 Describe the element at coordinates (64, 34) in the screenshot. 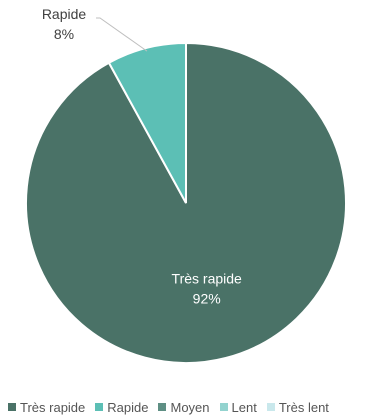

I see `data-label-value-rapide: 8%` at that location.